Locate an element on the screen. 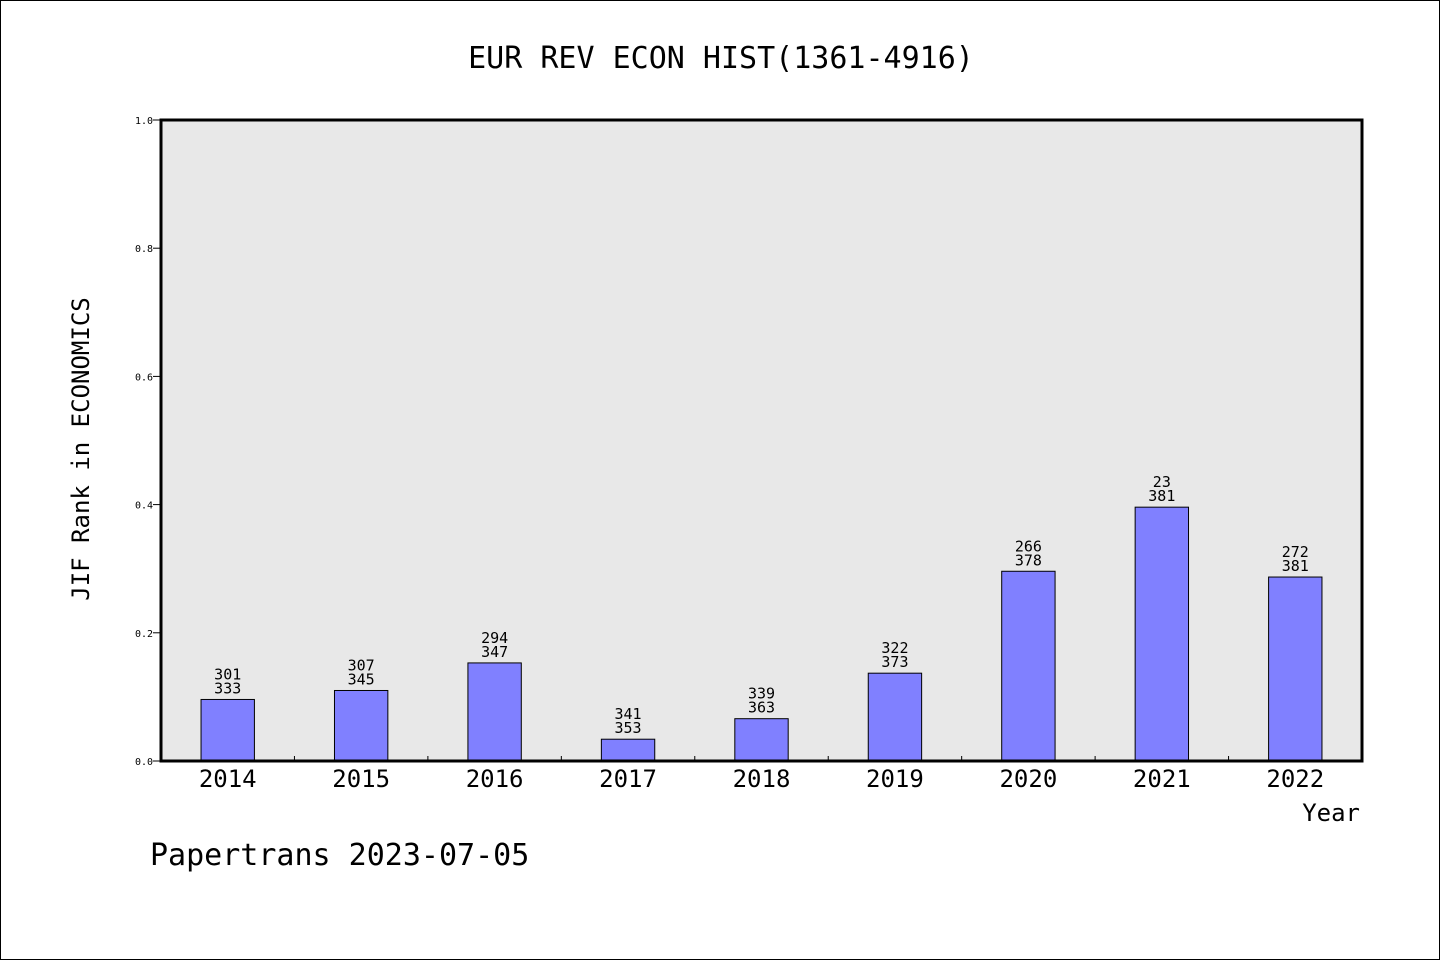 The height and width of the screenshot is (960, 1440). bar-total-label: 373 is located at coordinates (894, 662).